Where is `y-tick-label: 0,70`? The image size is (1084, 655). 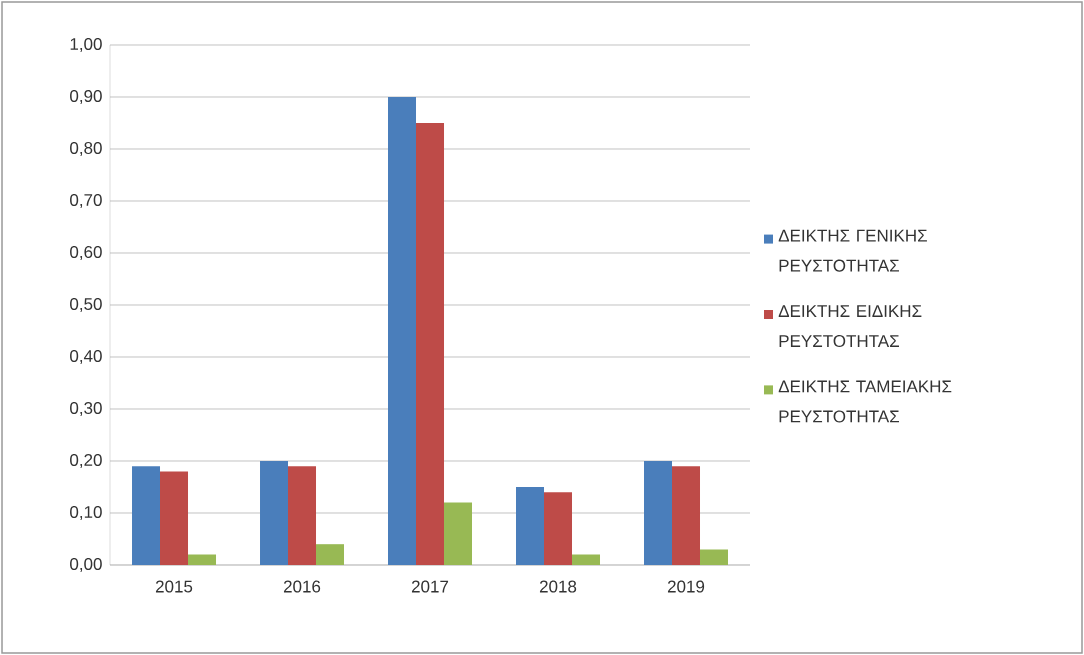
y-tick-label: 0,70 is located at coordinates (86, 201).